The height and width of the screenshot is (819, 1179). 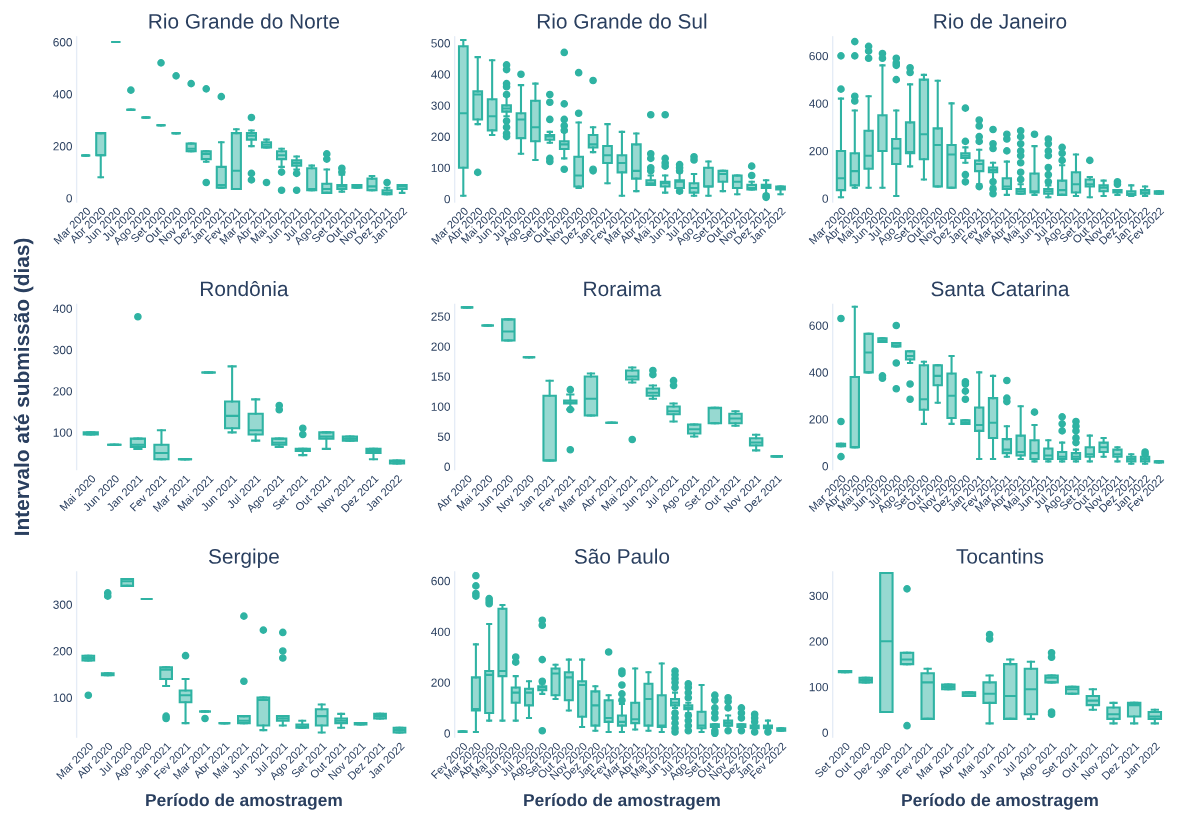 I want to click on chart-title: Rio de Janeiro, so click(x=1000, y=21).